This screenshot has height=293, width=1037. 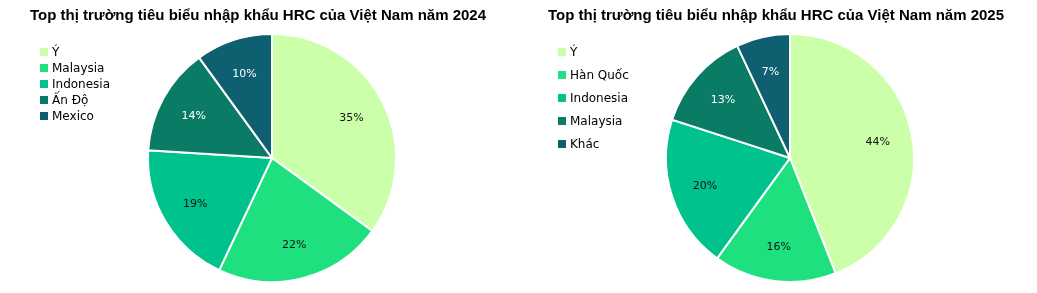 What do you see at coordinates (770, 71) in the screenshot?
I see `data-label: 7%` at bounding box center [770, 71].